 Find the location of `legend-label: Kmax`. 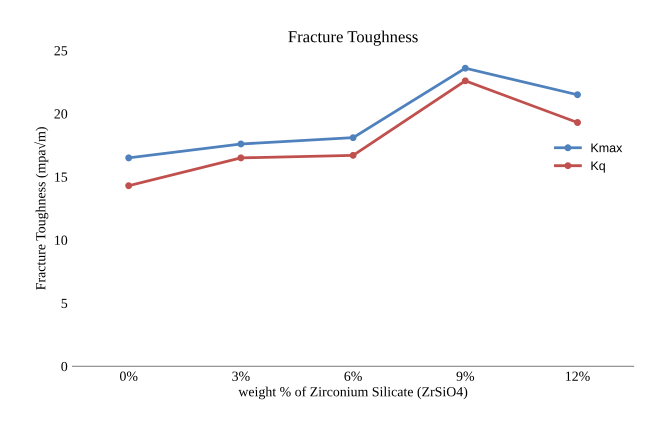

legend-label: Kmax is located at coordinates (606, 148).